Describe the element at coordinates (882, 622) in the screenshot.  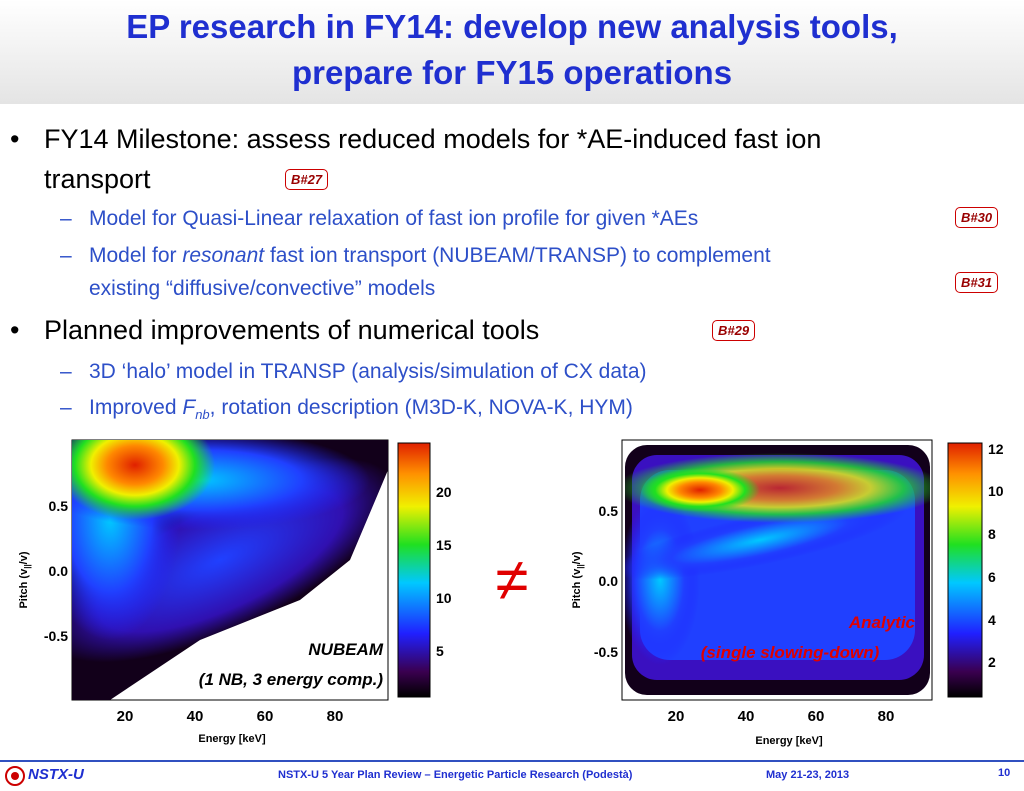
I see `caption: Analytic` at that location.